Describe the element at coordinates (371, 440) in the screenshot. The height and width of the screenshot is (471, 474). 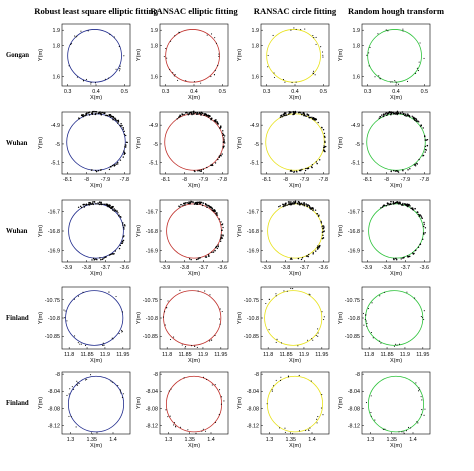
I see `x-tick-label: 1.3` at that location.